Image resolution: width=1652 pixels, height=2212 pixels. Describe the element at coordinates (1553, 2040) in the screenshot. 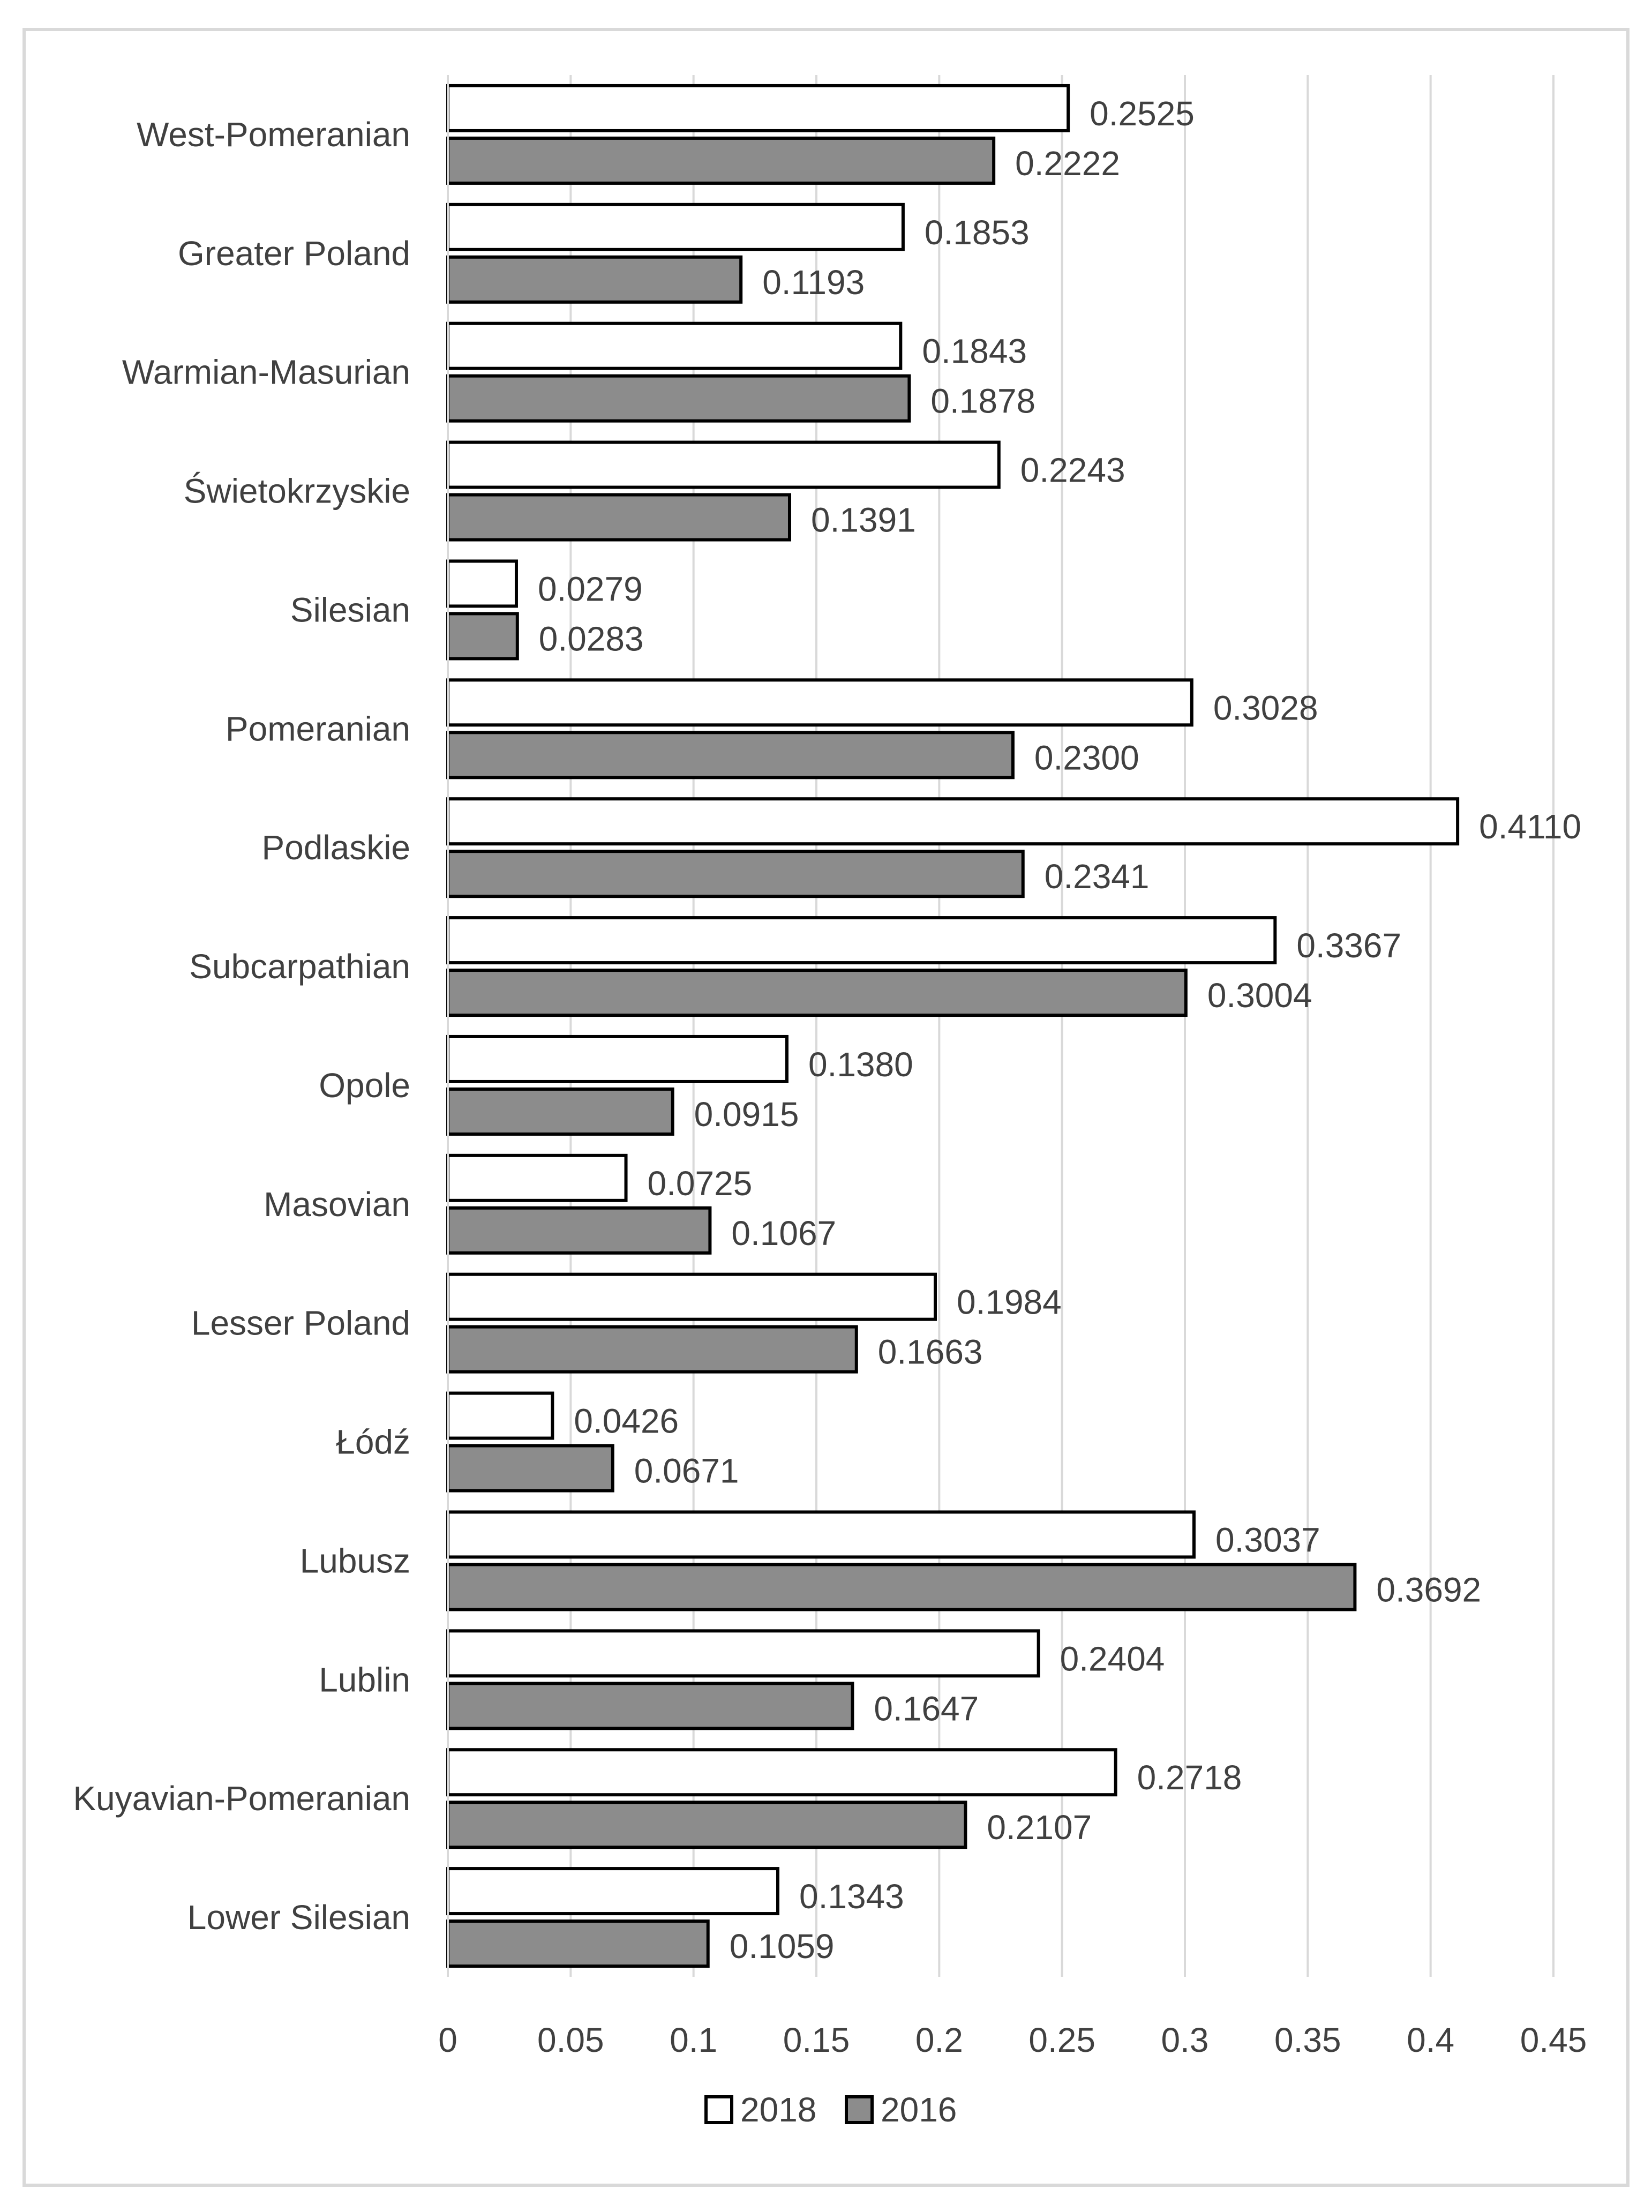

I see `x-tick-label: 0.45` at that location.